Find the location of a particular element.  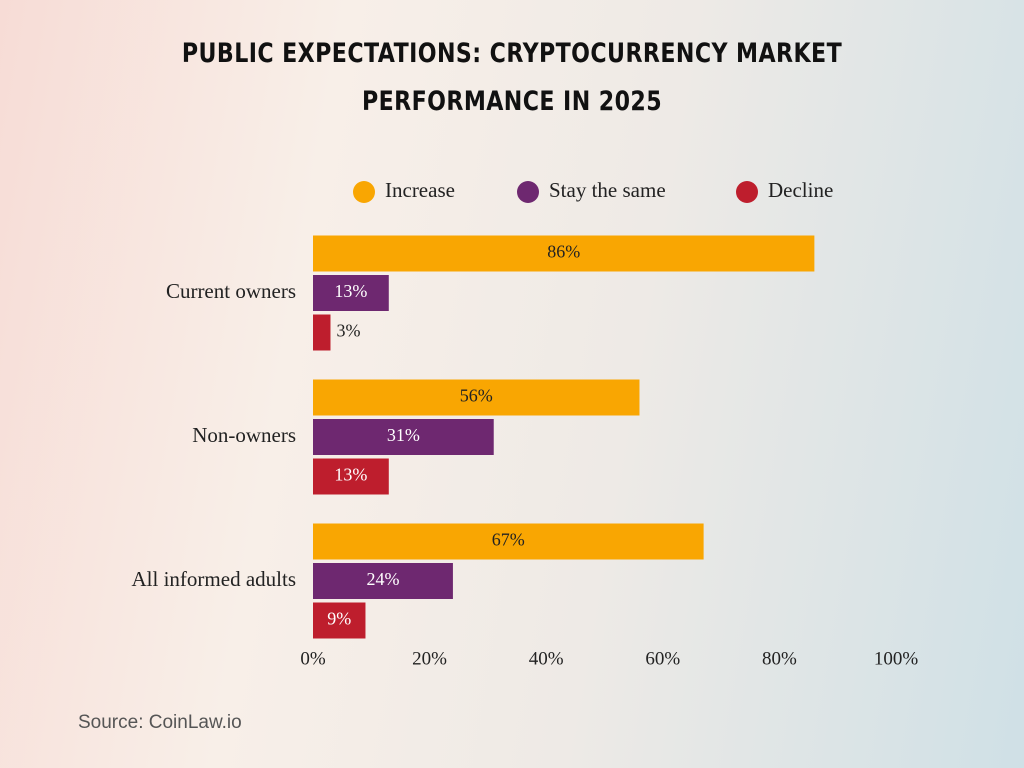

legend-label: Stay the same is located at coordinates (607, 190).